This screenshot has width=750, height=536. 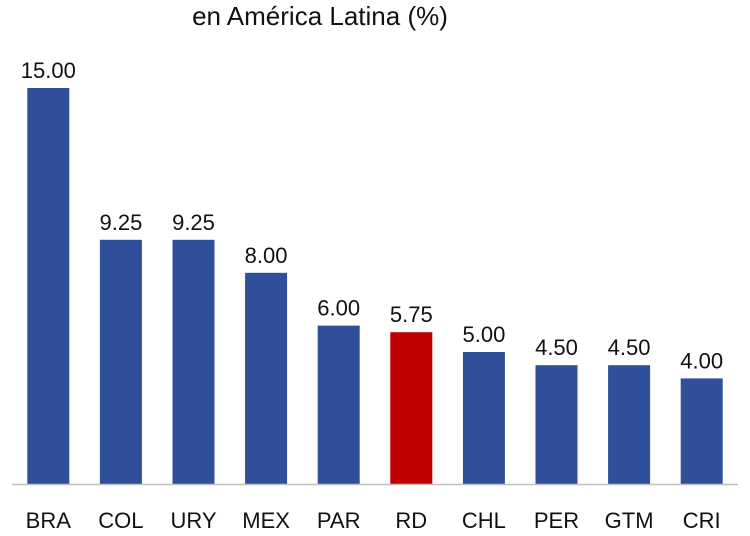 What do you see at coordinates (556, 347) in the screenshot?
I see `value-label-per: 4.50` at bounding box center [556, 347].